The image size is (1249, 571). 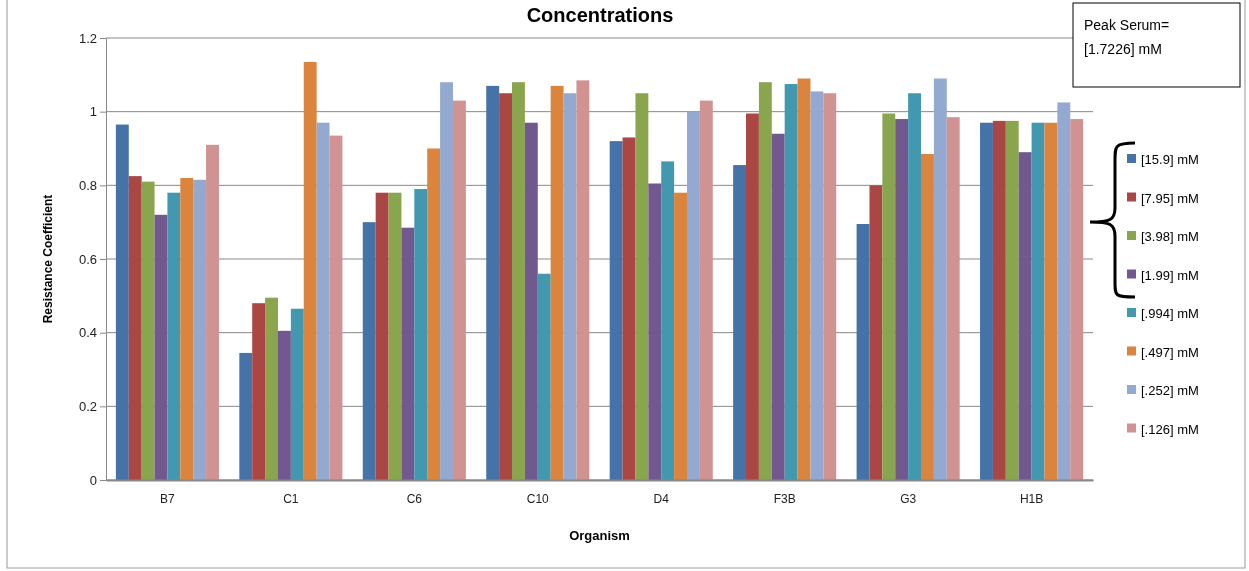 I want to click on y-tick-label: 0.8, so click(x=87, y=185).